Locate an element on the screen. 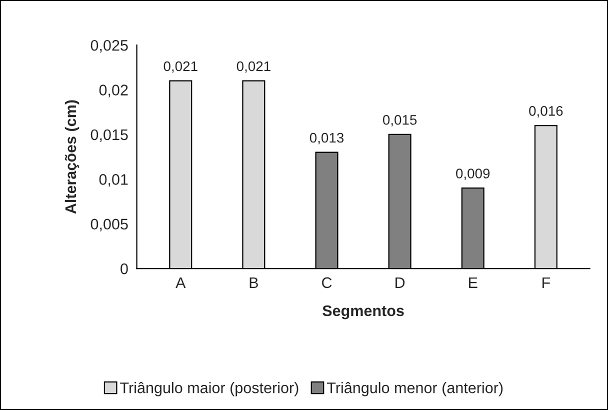 The width and height of the screenshot is (608, 410). legend-label: Triângulo menor (anterior) is located at coordinates (415, 389).